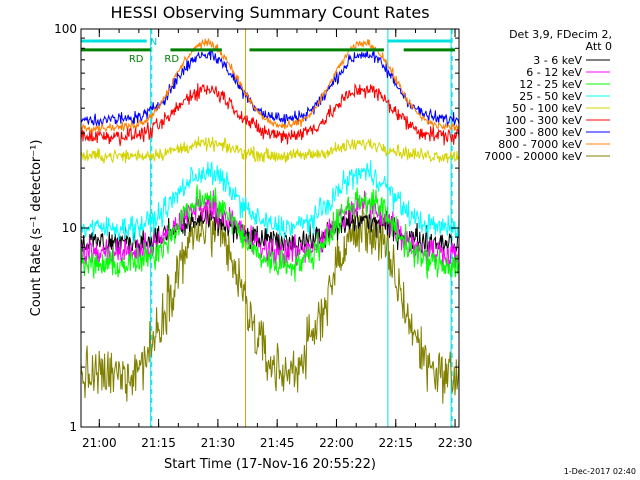  What do you see at coordinates (277, 443) in the screenshot?
I see `x-tick-label: 21:45` at bounding box center [277, 443].